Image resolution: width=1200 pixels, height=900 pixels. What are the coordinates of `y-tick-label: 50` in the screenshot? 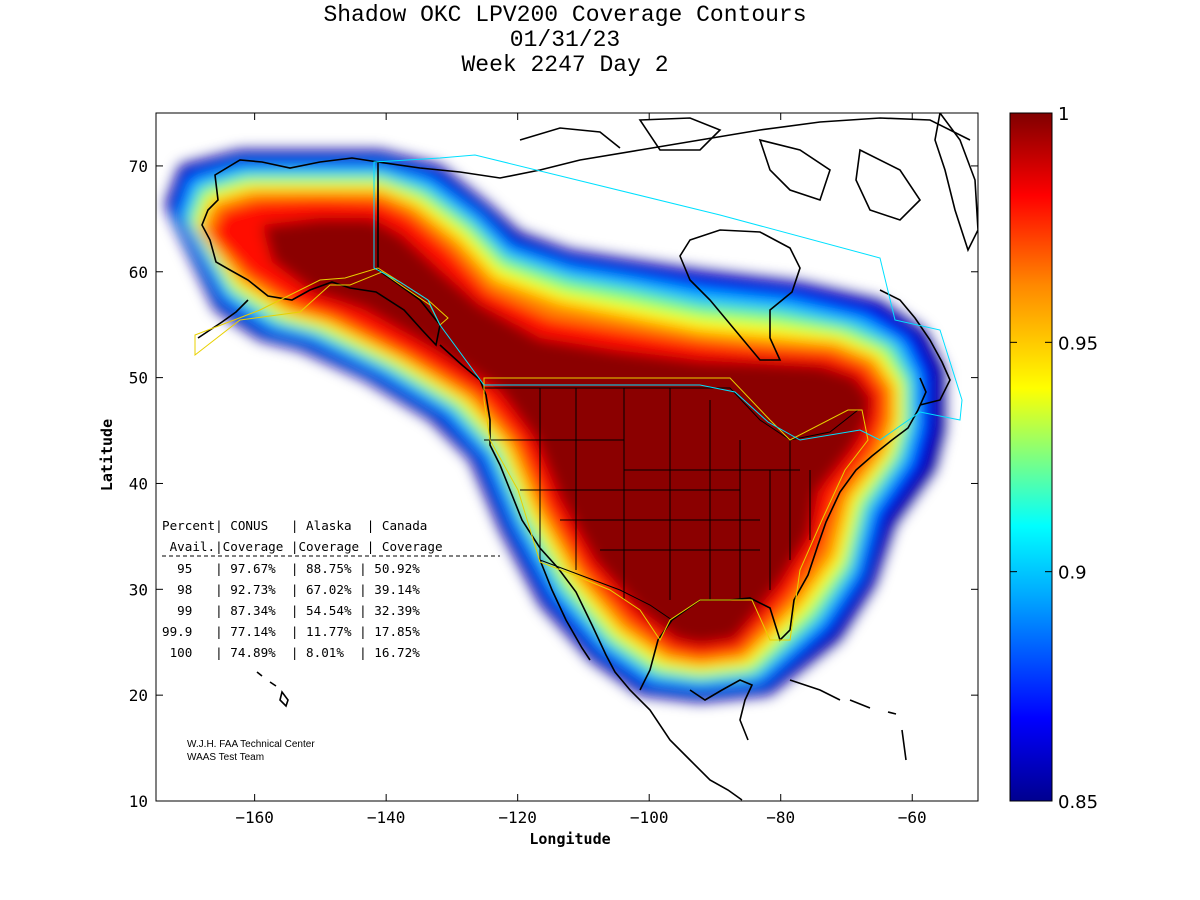 It's located at (138, 378).